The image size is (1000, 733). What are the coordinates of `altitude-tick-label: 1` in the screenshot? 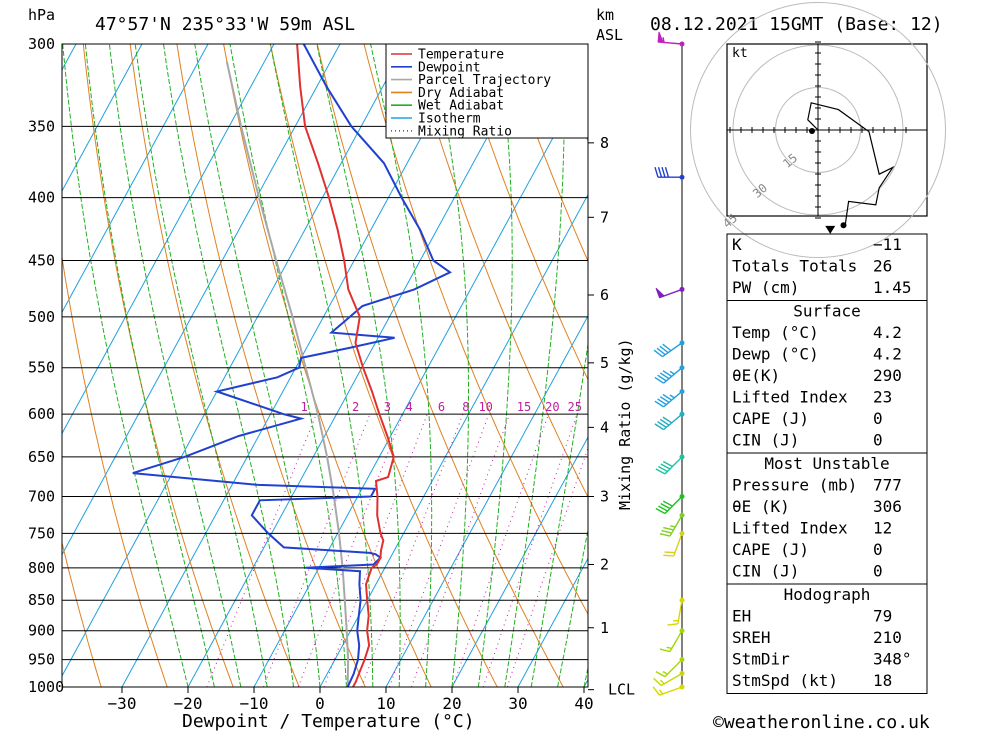 It's located at (604, 628).